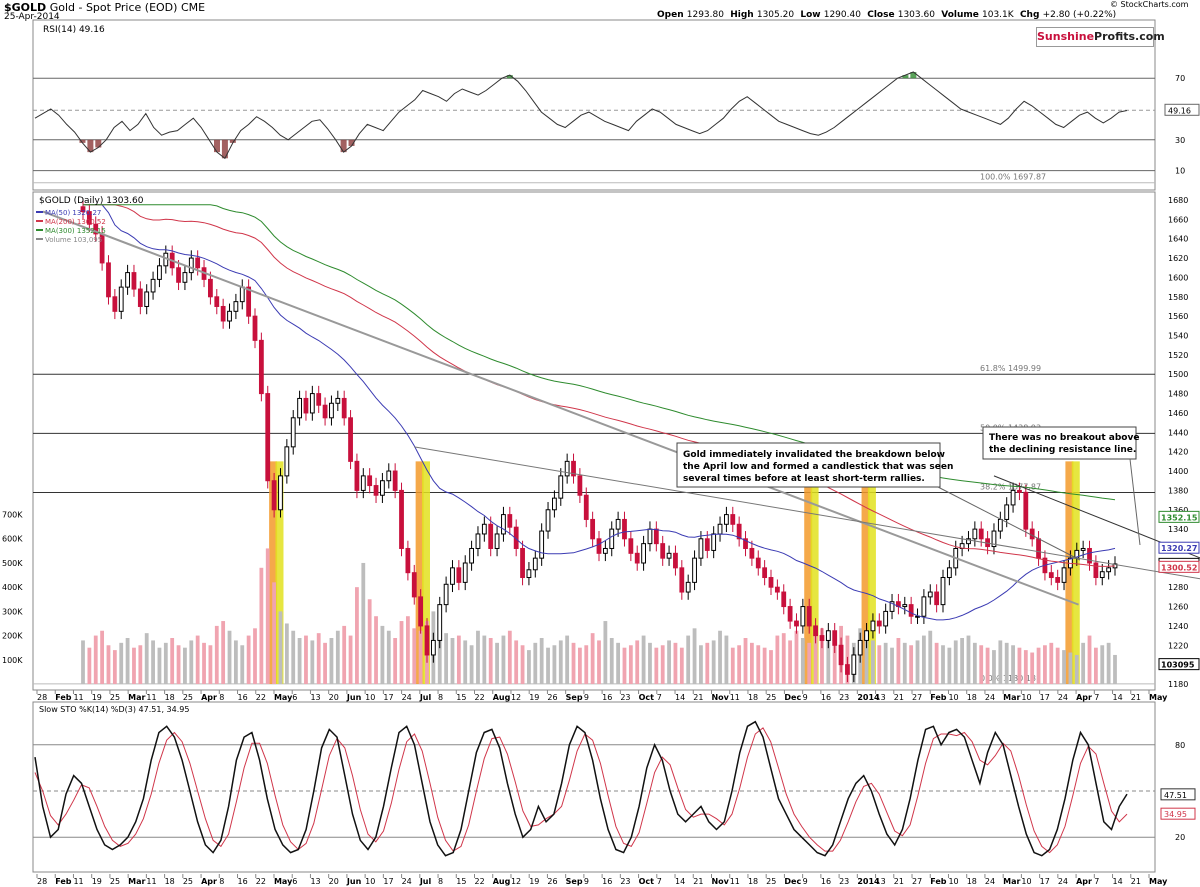 This screenshot has width=1200, height=887. I want to click on sto-legend: Slow STO %K(14) %D(3) 47.51, 34.95, so click(114, 709).